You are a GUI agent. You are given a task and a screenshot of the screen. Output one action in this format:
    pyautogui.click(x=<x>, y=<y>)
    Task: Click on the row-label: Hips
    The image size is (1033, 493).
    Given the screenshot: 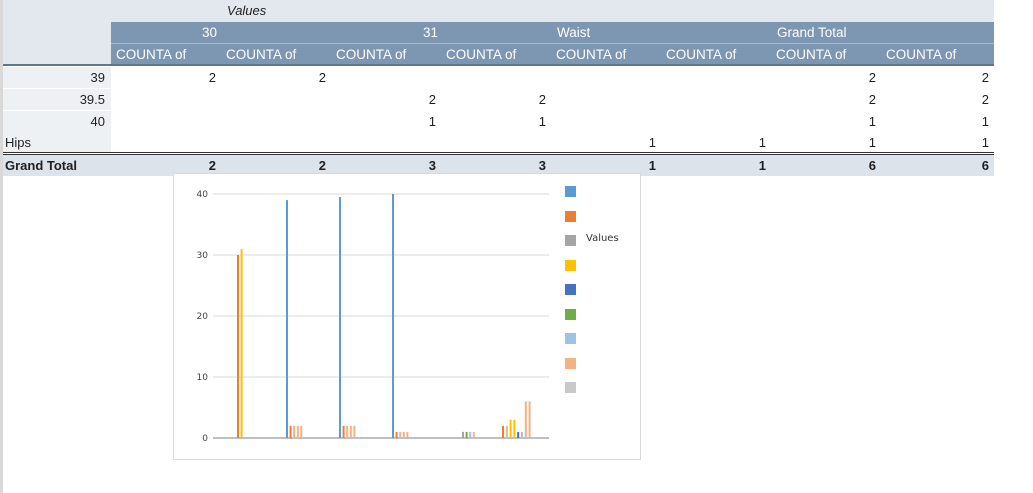 What is the action you would take?
    pyautogui.click(x=57, y=142)
    